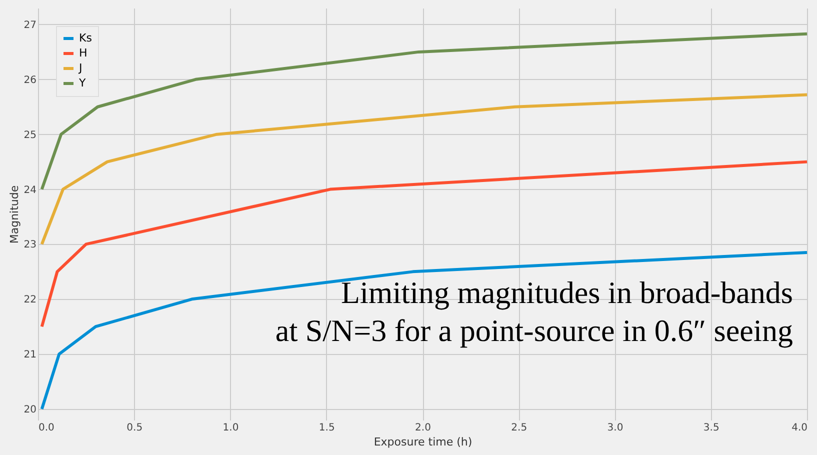 Image resolution: width=817 pixels, height=455 pixels. I want to click on y-tick-label: 27, so click(30, 25).